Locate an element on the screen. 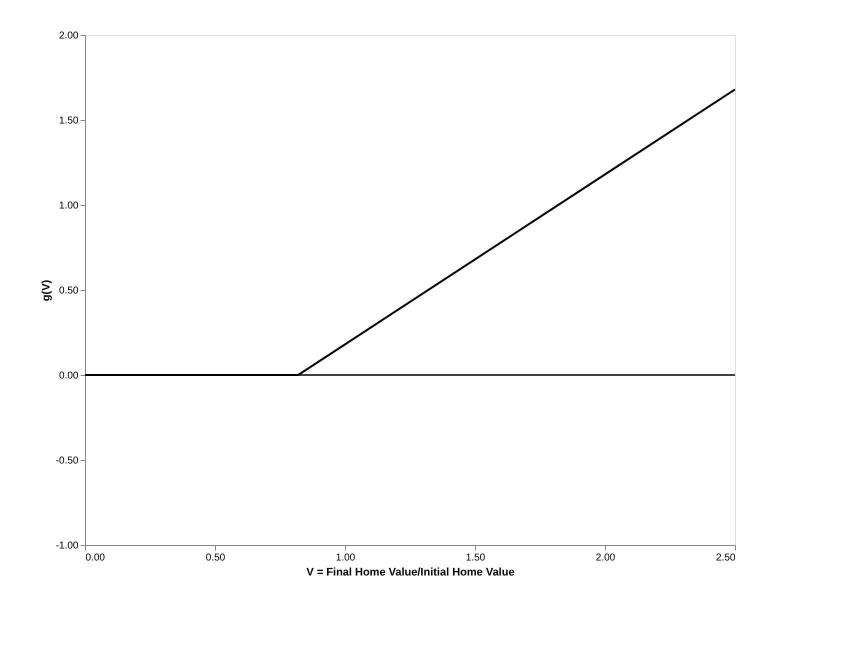 Image resolution: width=849 pixels, height=655 pixels. x-tick-label: 0.00 is located at coordinates (96, 558).